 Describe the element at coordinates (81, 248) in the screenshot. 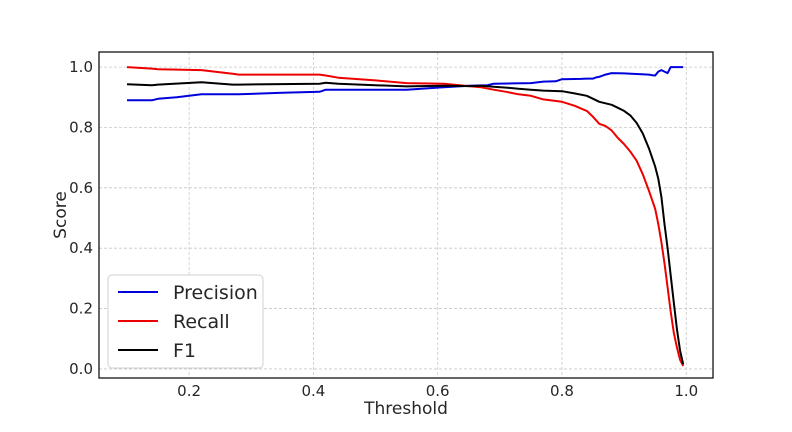

I see `y-tick-label: 0.4` at that location.